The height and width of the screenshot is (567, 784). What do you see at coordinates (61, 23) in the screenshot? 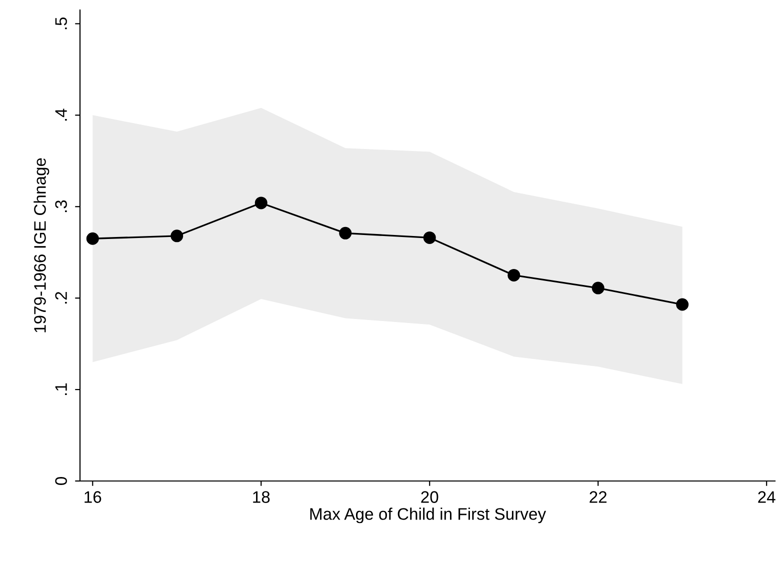
I see `y-tick-label: .5` at bounding box center [61, 23].